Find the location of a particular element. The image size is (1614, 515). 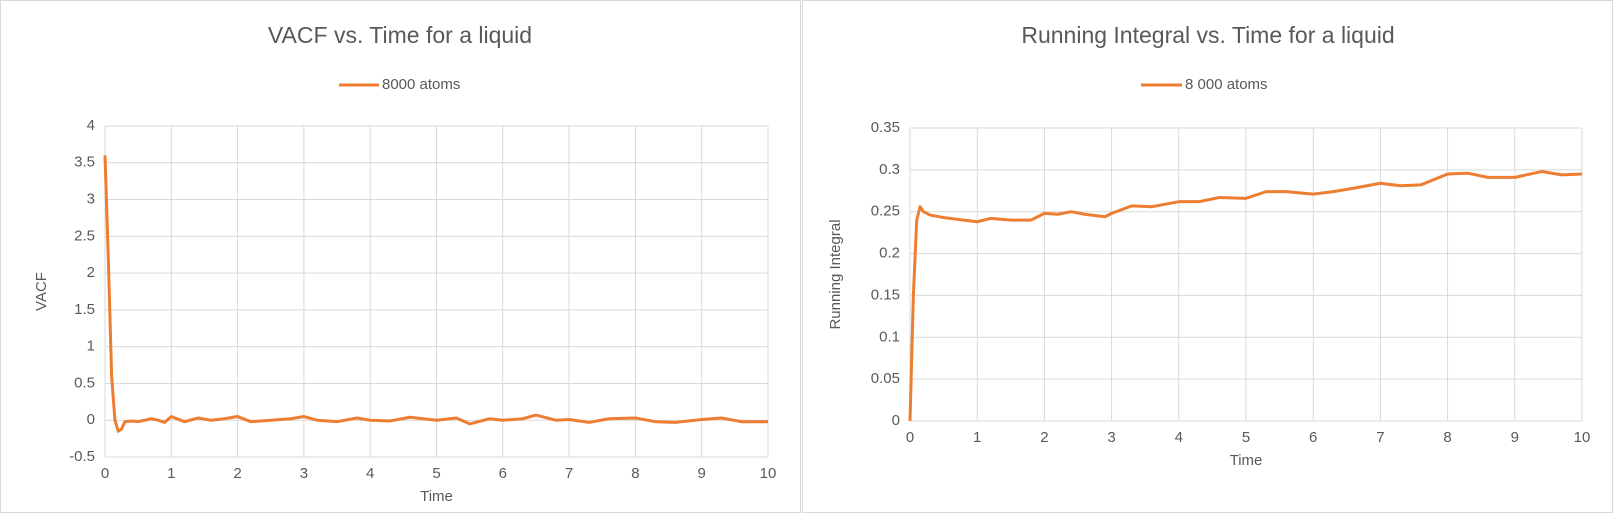

y-tick-label: 2 is located at coordinates (91, 272).